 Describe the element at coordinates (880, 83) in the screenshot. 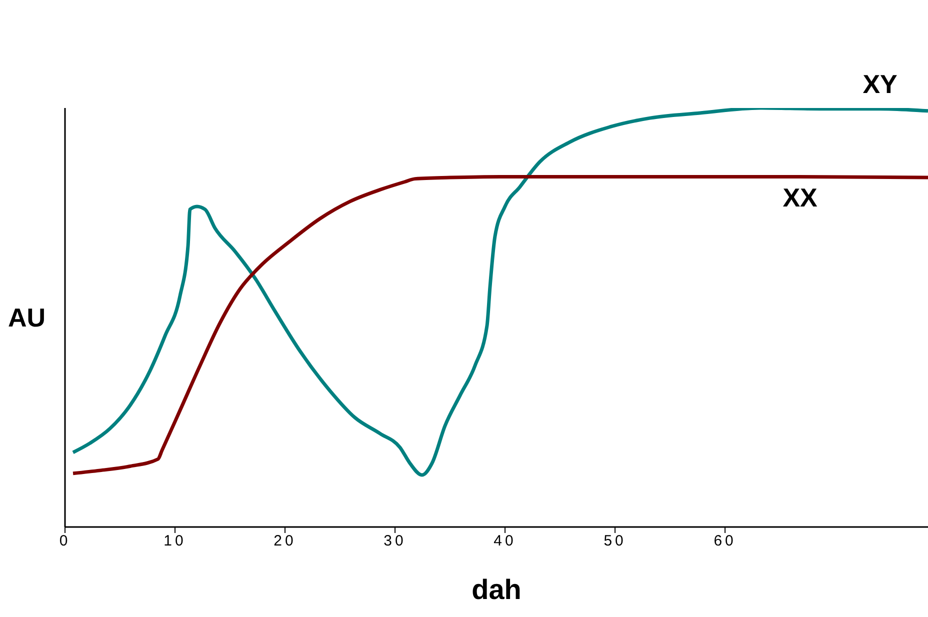

I see `series-label: XY` at that location.